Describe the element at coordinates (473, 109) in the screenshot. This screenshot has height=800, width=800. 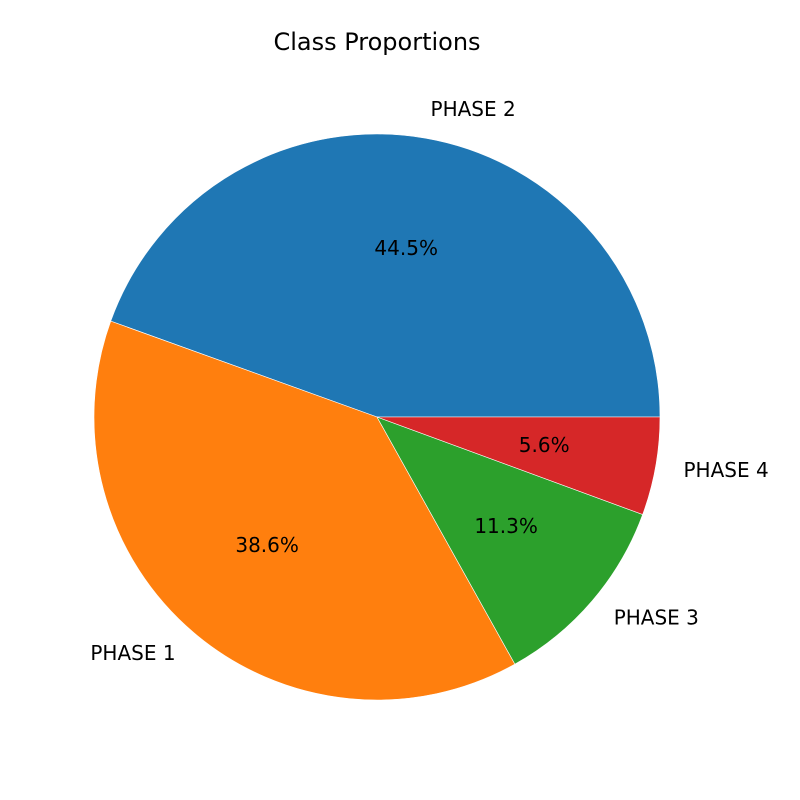
I see `slice-label-phase-2: PHASE 2` at that location.